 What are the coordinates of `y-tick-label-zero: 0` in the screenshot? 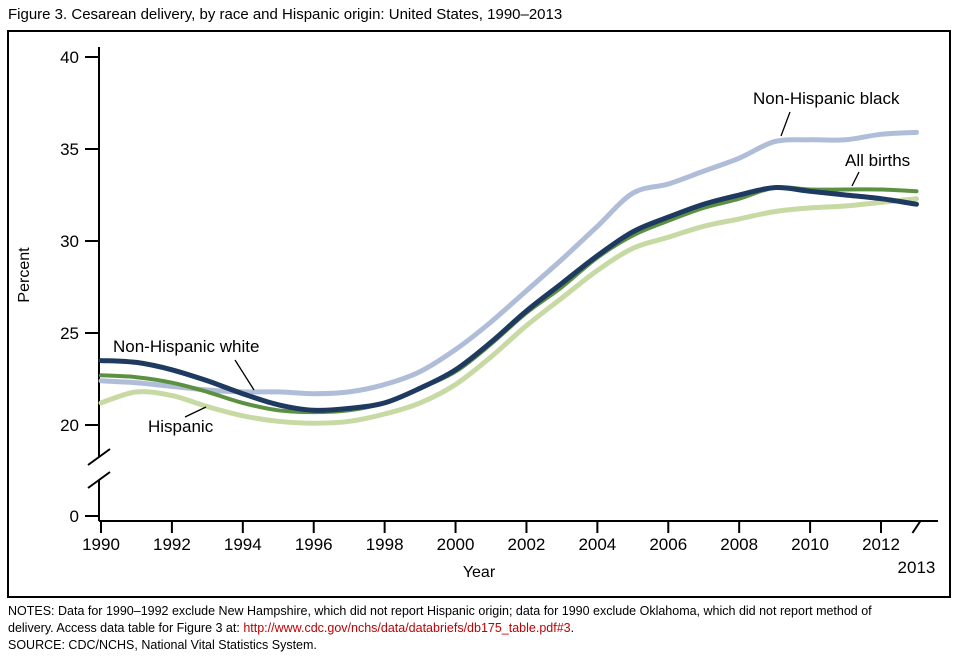 It's located at (74, 516).